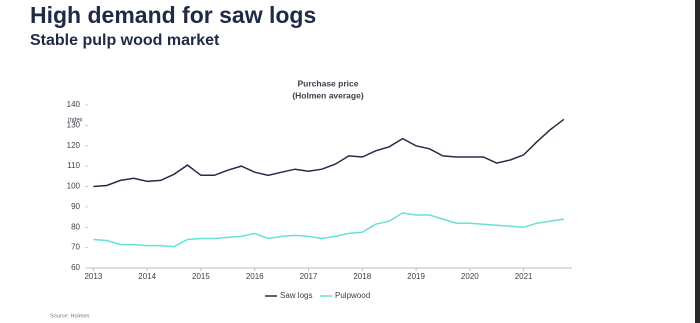  What do you see at coordinates (255, 276) in the screenshot?
I see `x-tick-label: 2016` at bounding box center [255, 276].